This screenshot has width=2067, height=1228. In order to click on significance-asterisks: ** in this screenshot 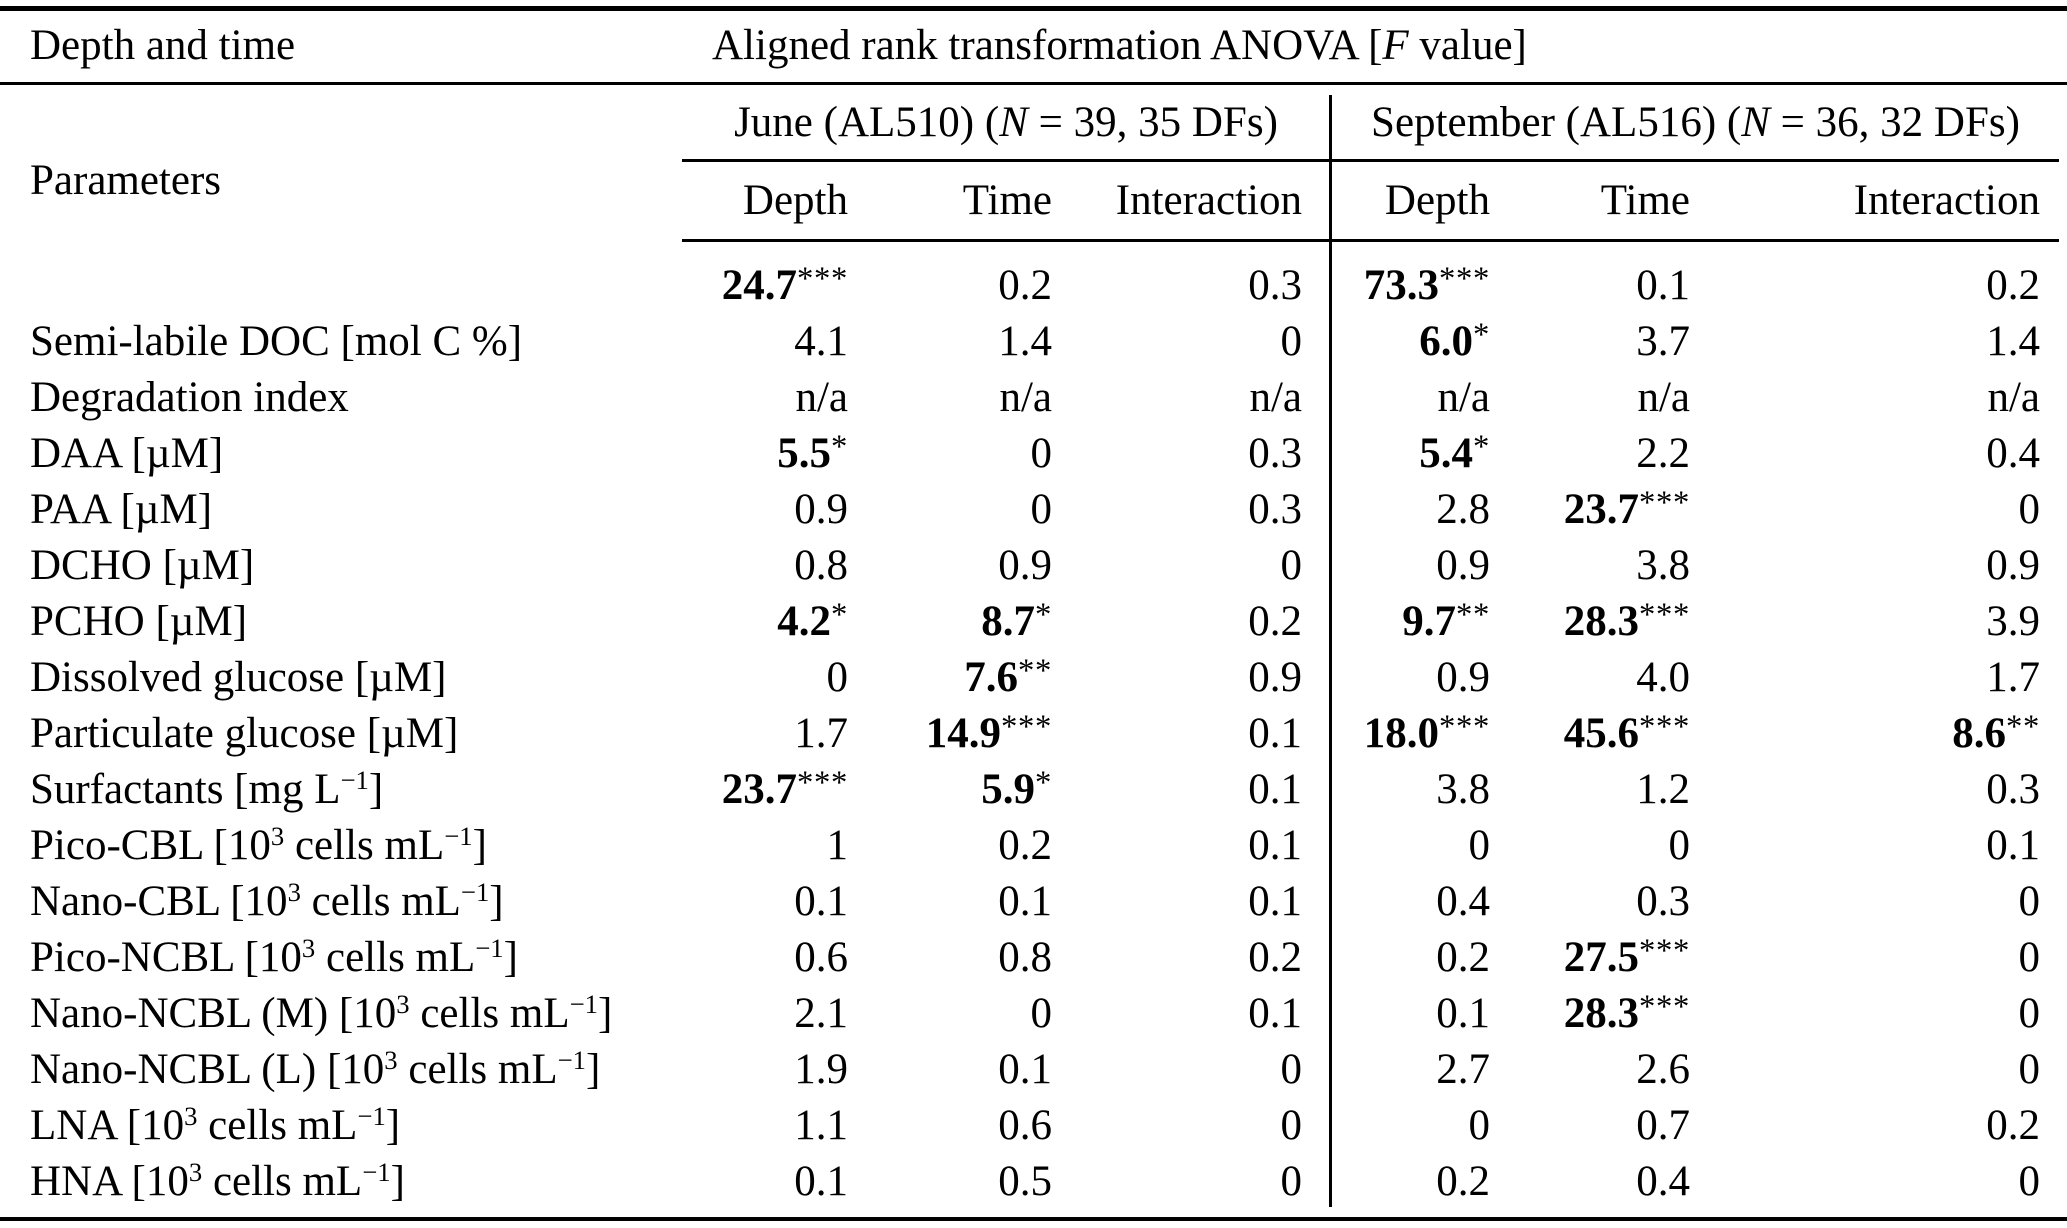, I will do `click(1473, 615)`.